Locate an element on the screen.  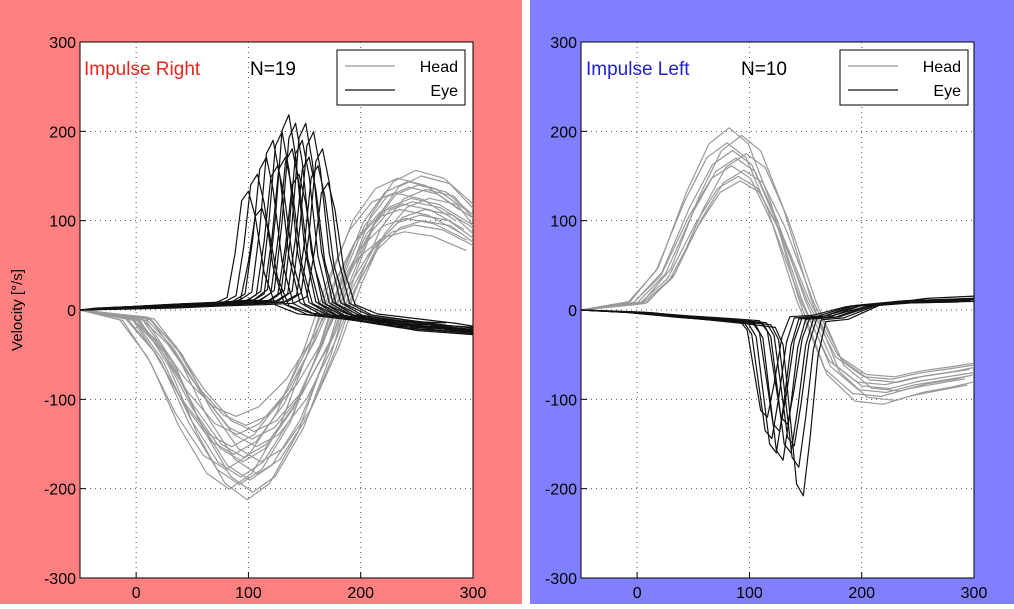
count-label-left: N=10 is located at coordinates (764, 69).